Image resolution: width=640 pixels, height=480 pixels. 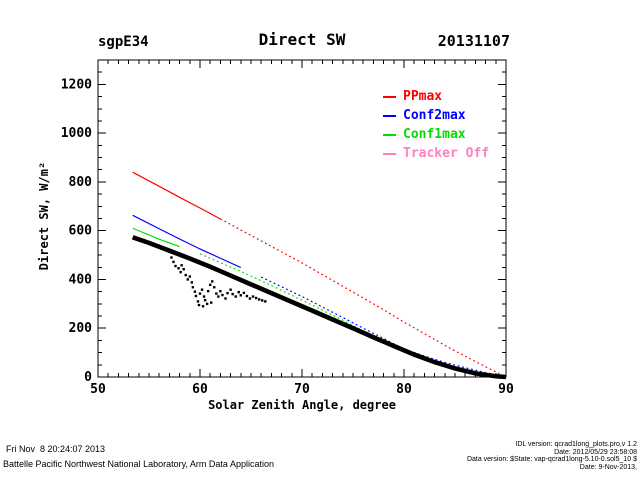 I want to click on y-tick-label: 1000, so click(x=76, y=133).